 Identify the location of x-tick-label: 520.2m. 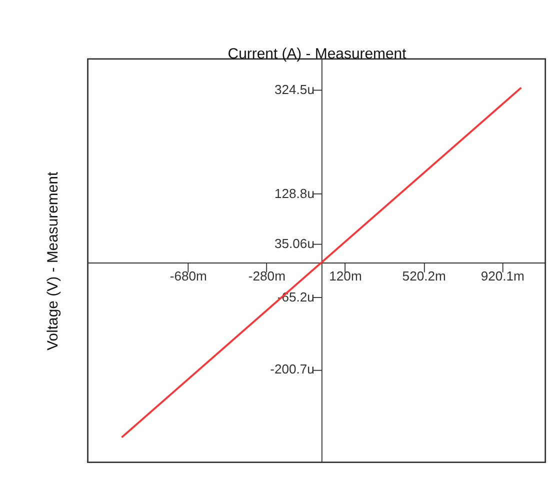
(424, 276).